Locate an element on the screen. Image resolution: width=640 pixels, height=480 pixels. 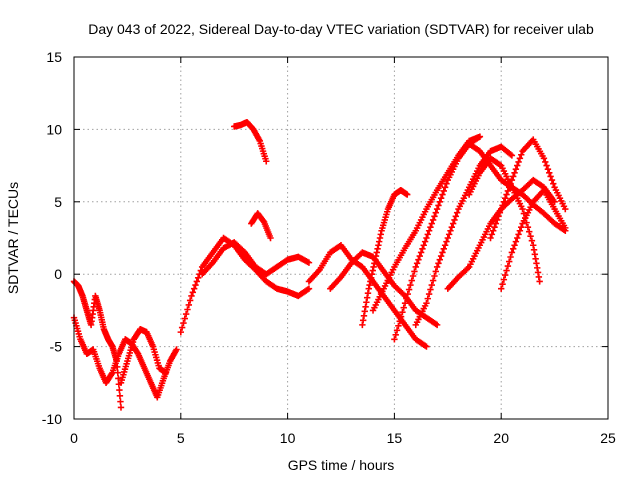
series-trace-p is located at coordinates (504, 220).